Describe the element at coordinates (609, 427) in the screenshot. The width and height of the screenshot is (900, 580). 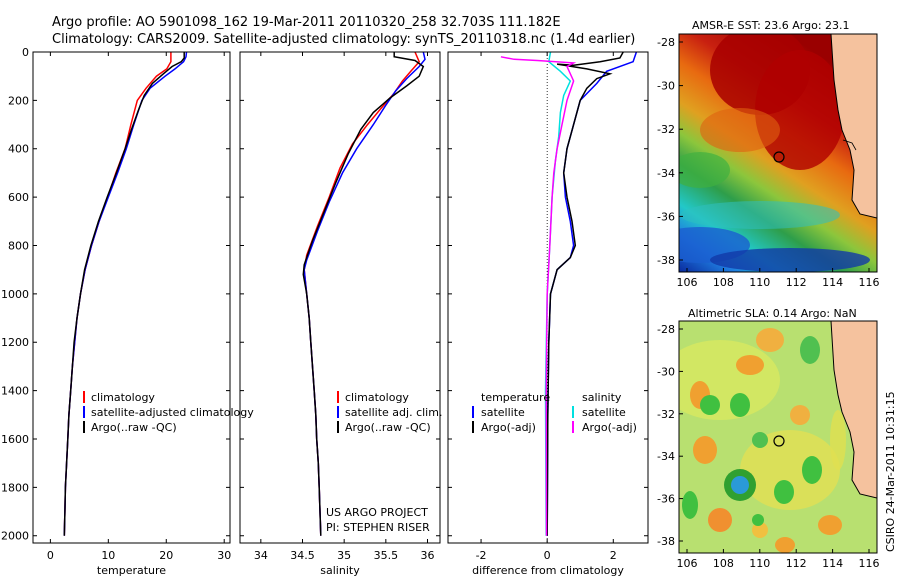
I see `legend-label-sal-argo: Argo(-adj)` at that location.